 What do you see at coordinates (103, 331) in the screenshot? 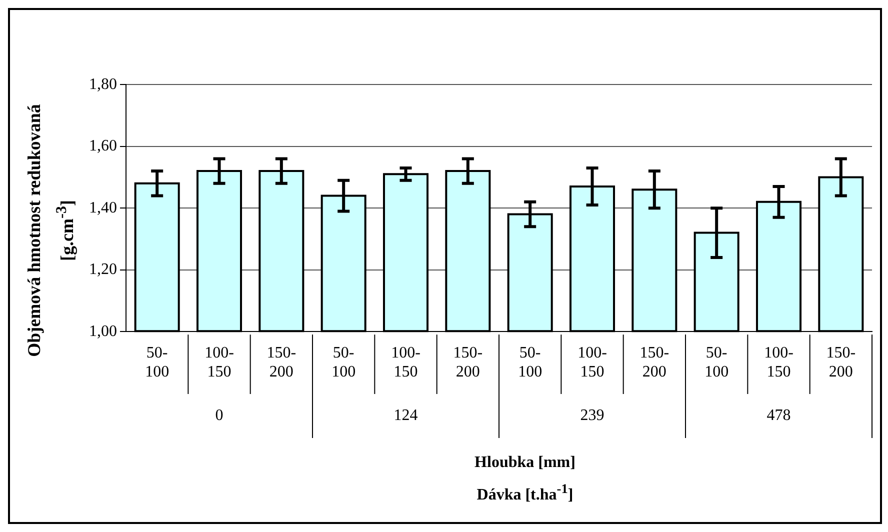
I see `y-tick-label: 1,00` at bounding box center [103, 331].